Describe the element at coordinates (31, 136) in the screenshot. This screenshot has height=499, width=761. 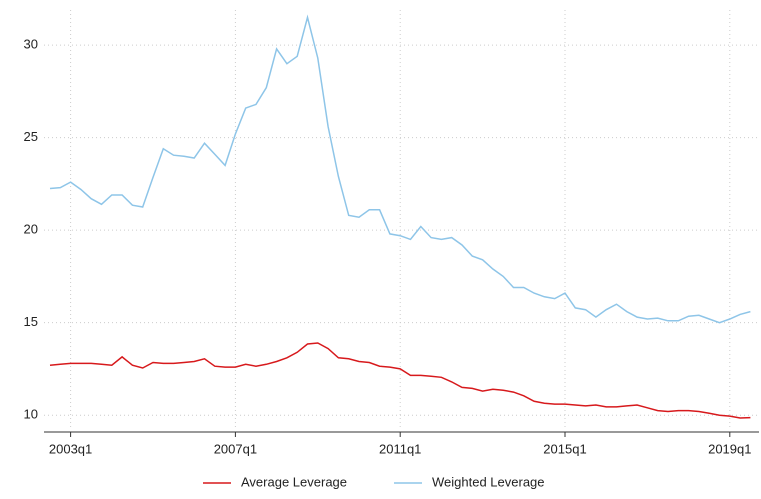
I see `y-tick-label: 25` at that location.